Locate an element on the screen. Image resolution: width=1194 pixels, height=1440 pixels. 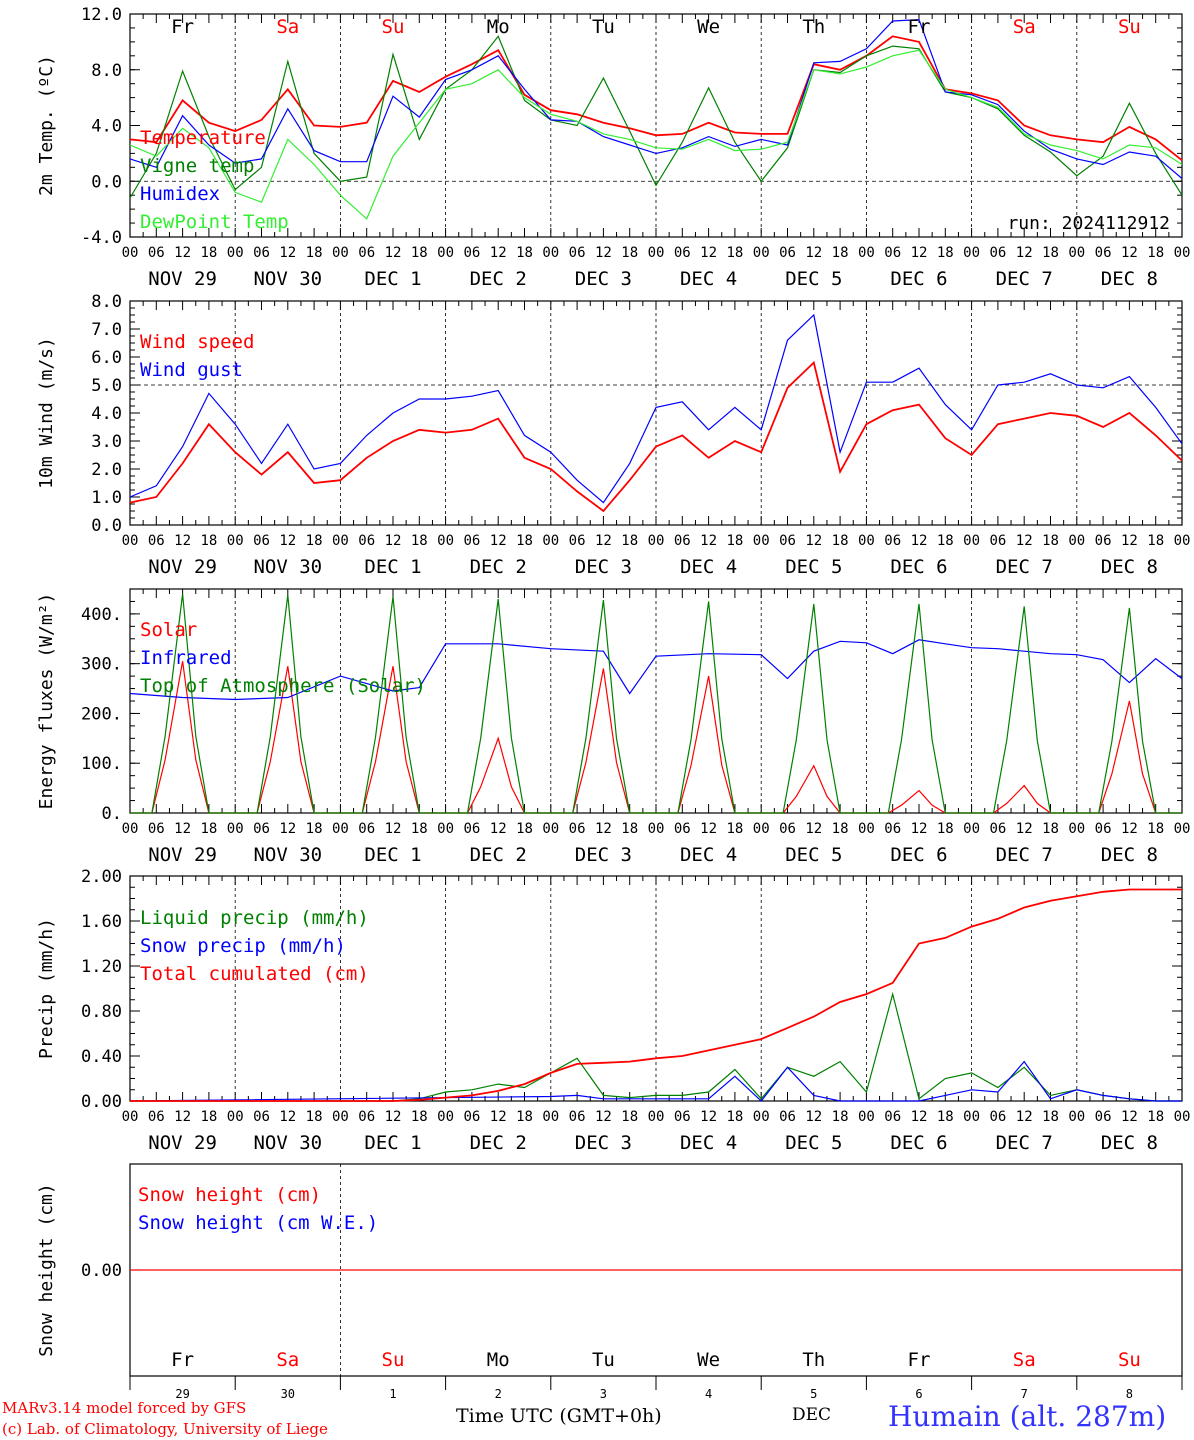
legend-label: Solar is located at coordinates (168, 630).